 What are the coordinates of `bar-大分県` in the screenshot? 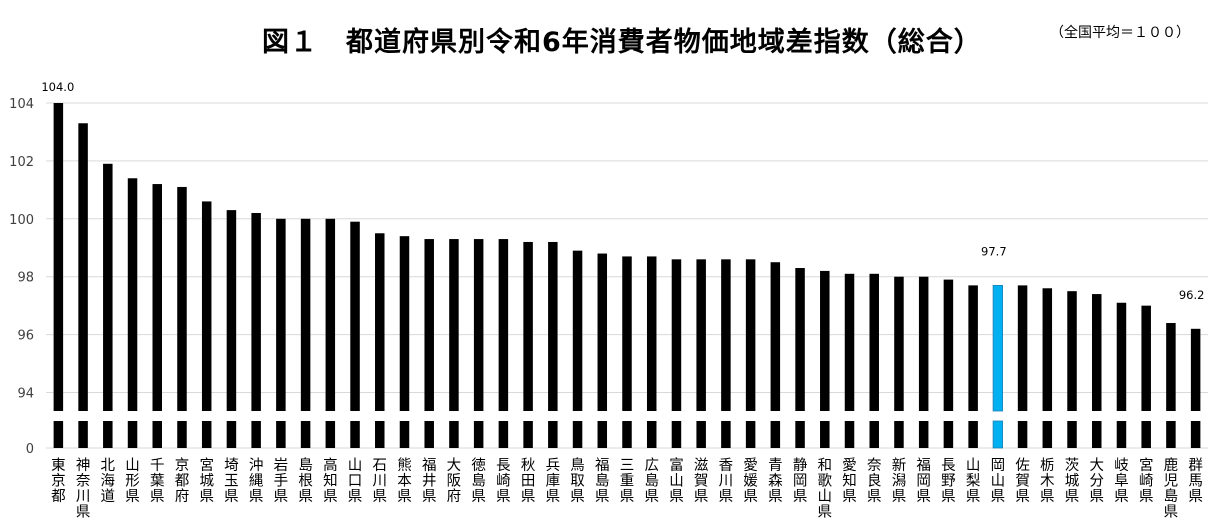 It's located at (1096, 352).